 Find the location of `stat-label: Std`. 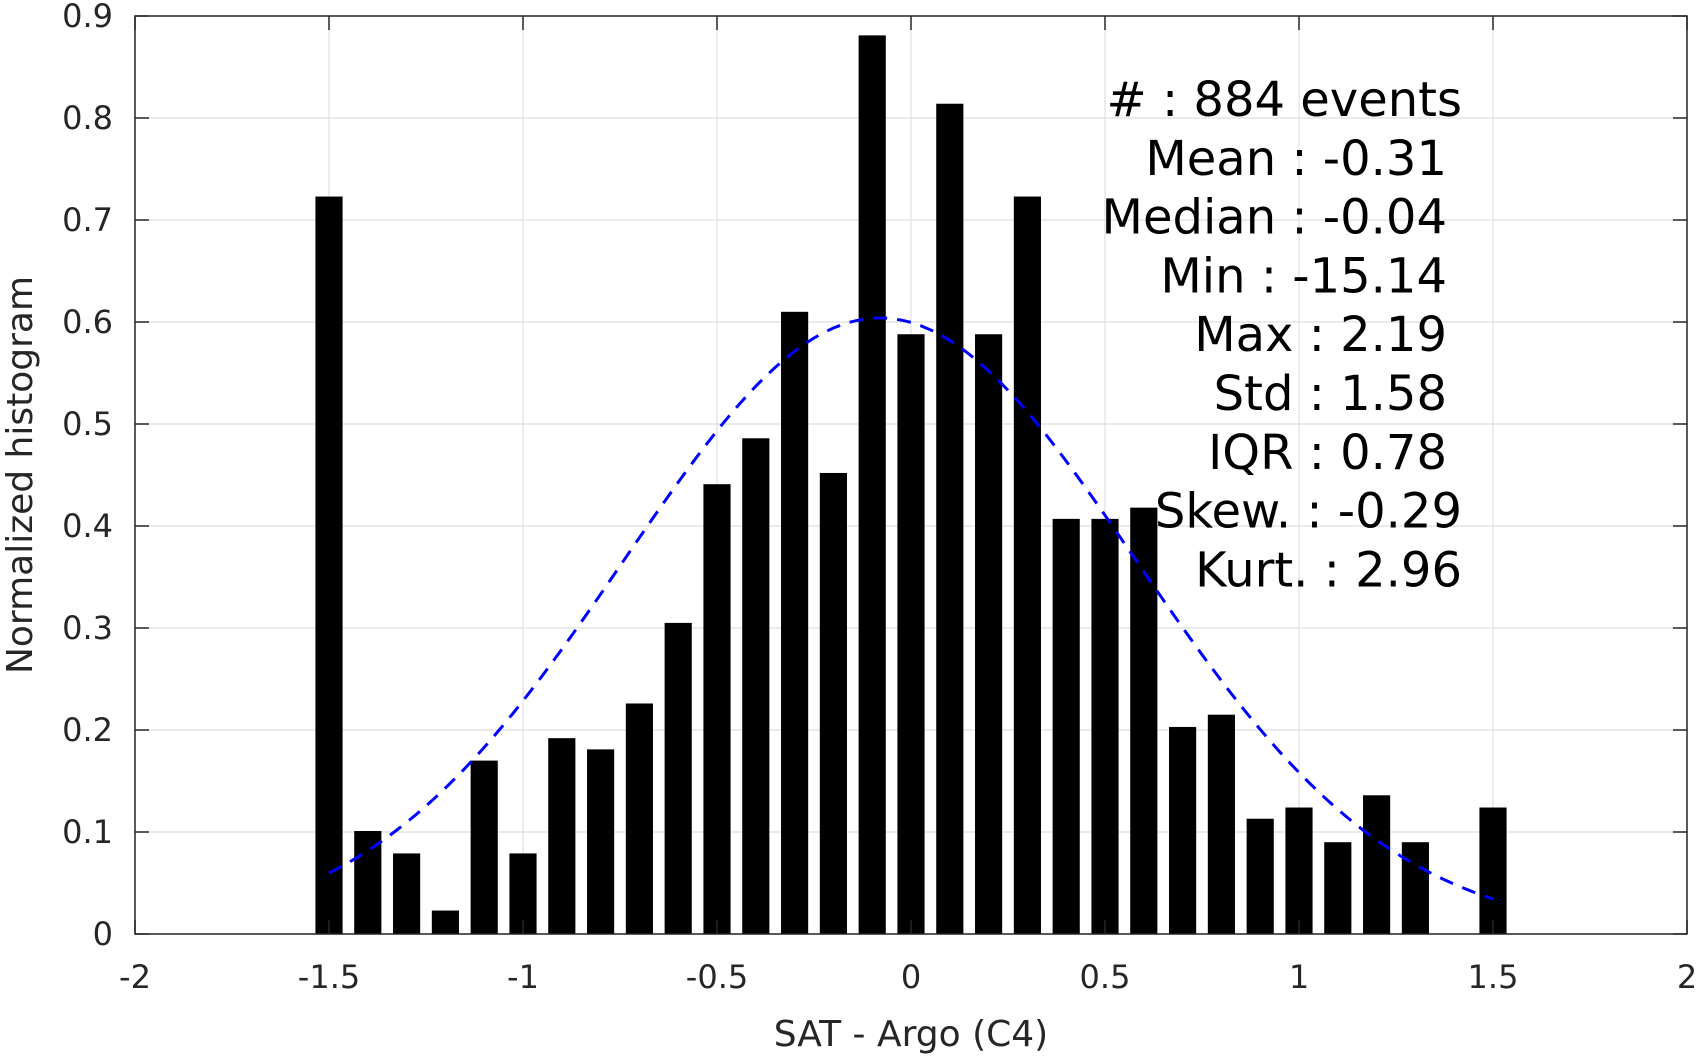

stat-label: Std is located at coordinates (1261, 394).